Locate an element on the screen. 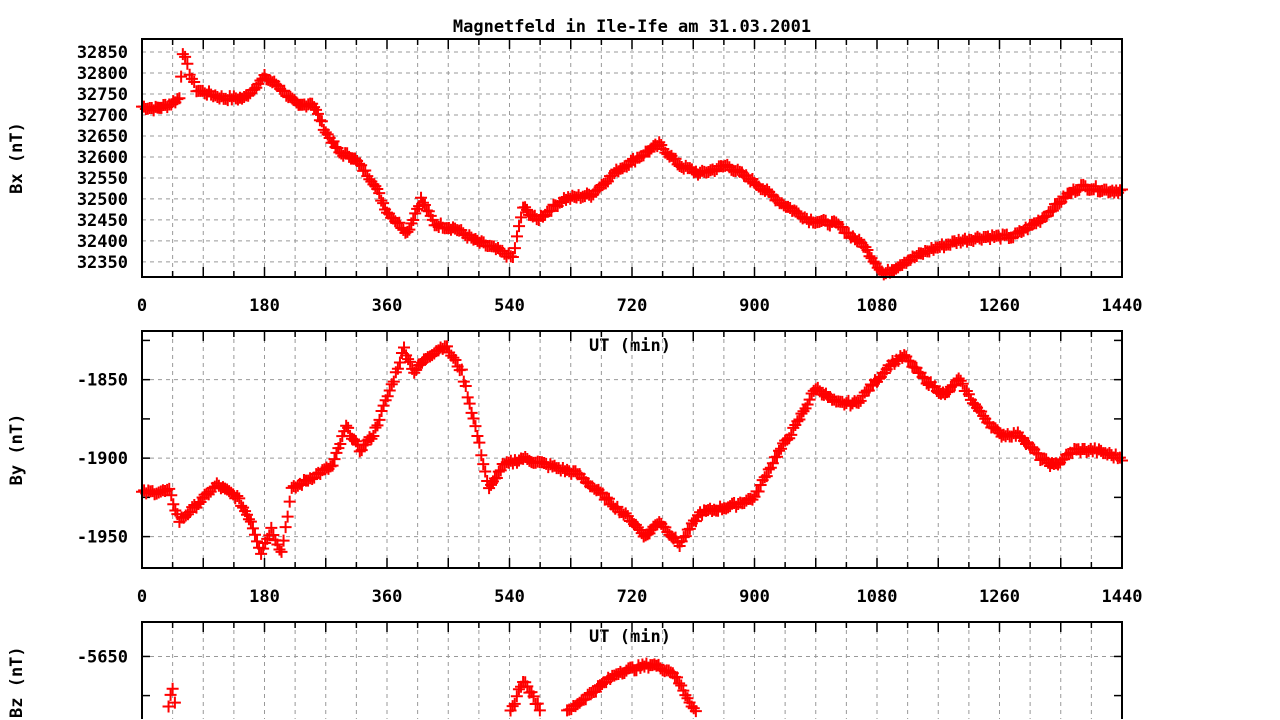  y-axis-label: By (nT) is located at coordinates (17, 450).